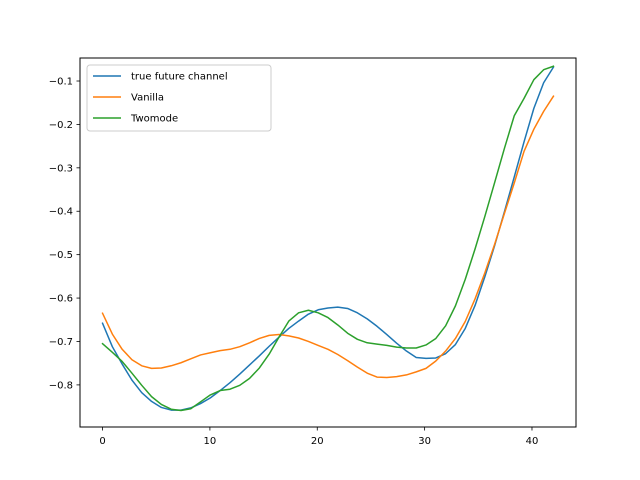 The width and height of the screenshot is (640, 480). What do you see at coordinates (179, 77) in the screenshot?
I see `legend-label-0: true future channel` at bounding box center [179, 77].